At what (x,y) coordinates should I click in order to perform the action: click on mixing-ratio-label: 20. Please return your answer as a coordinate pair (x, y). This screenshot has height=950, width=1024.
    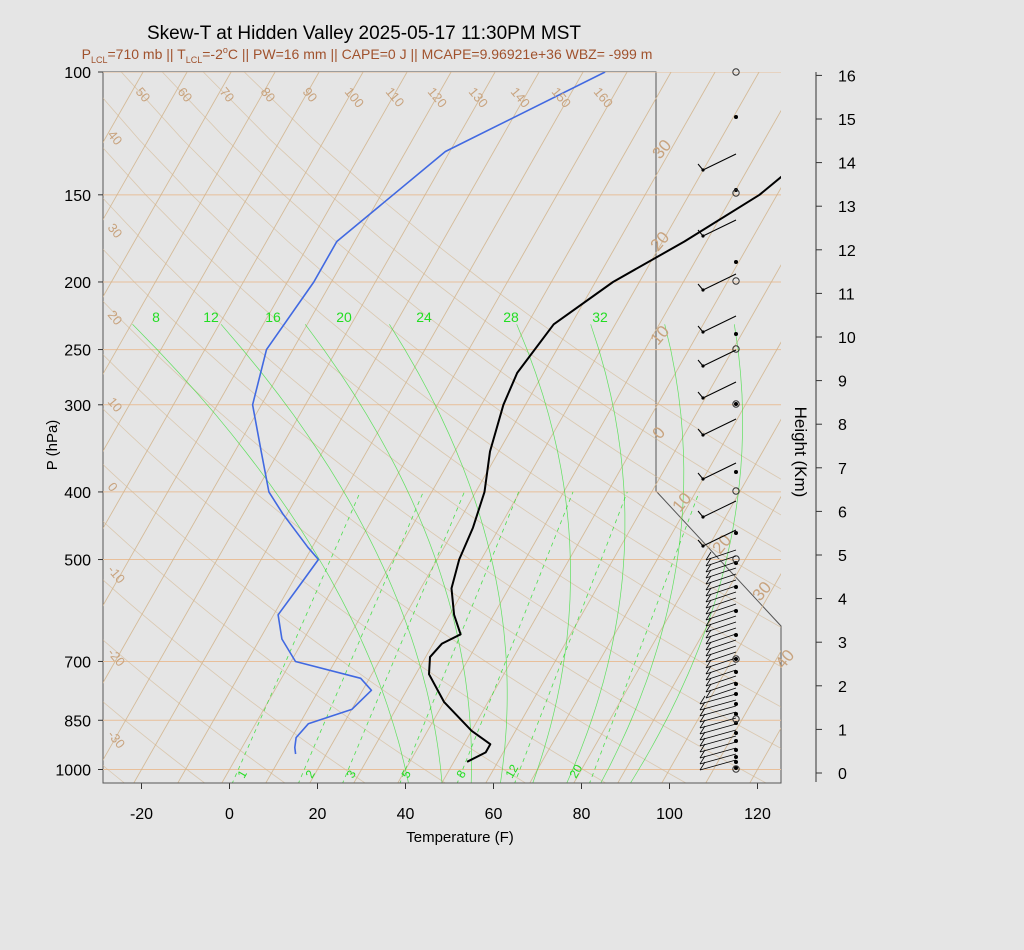
    Looking at the image, I should click on (575, 771).